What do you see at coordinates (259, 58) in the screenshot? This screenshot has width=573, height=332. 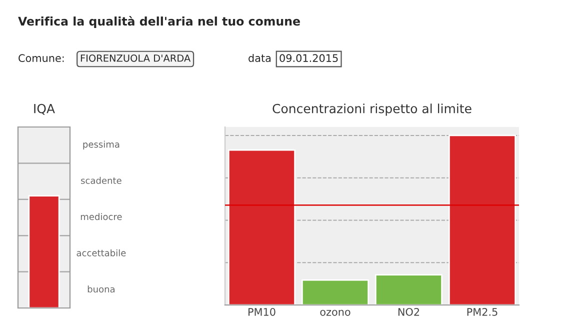 I see `text: data` at bounding box center [259, 58].